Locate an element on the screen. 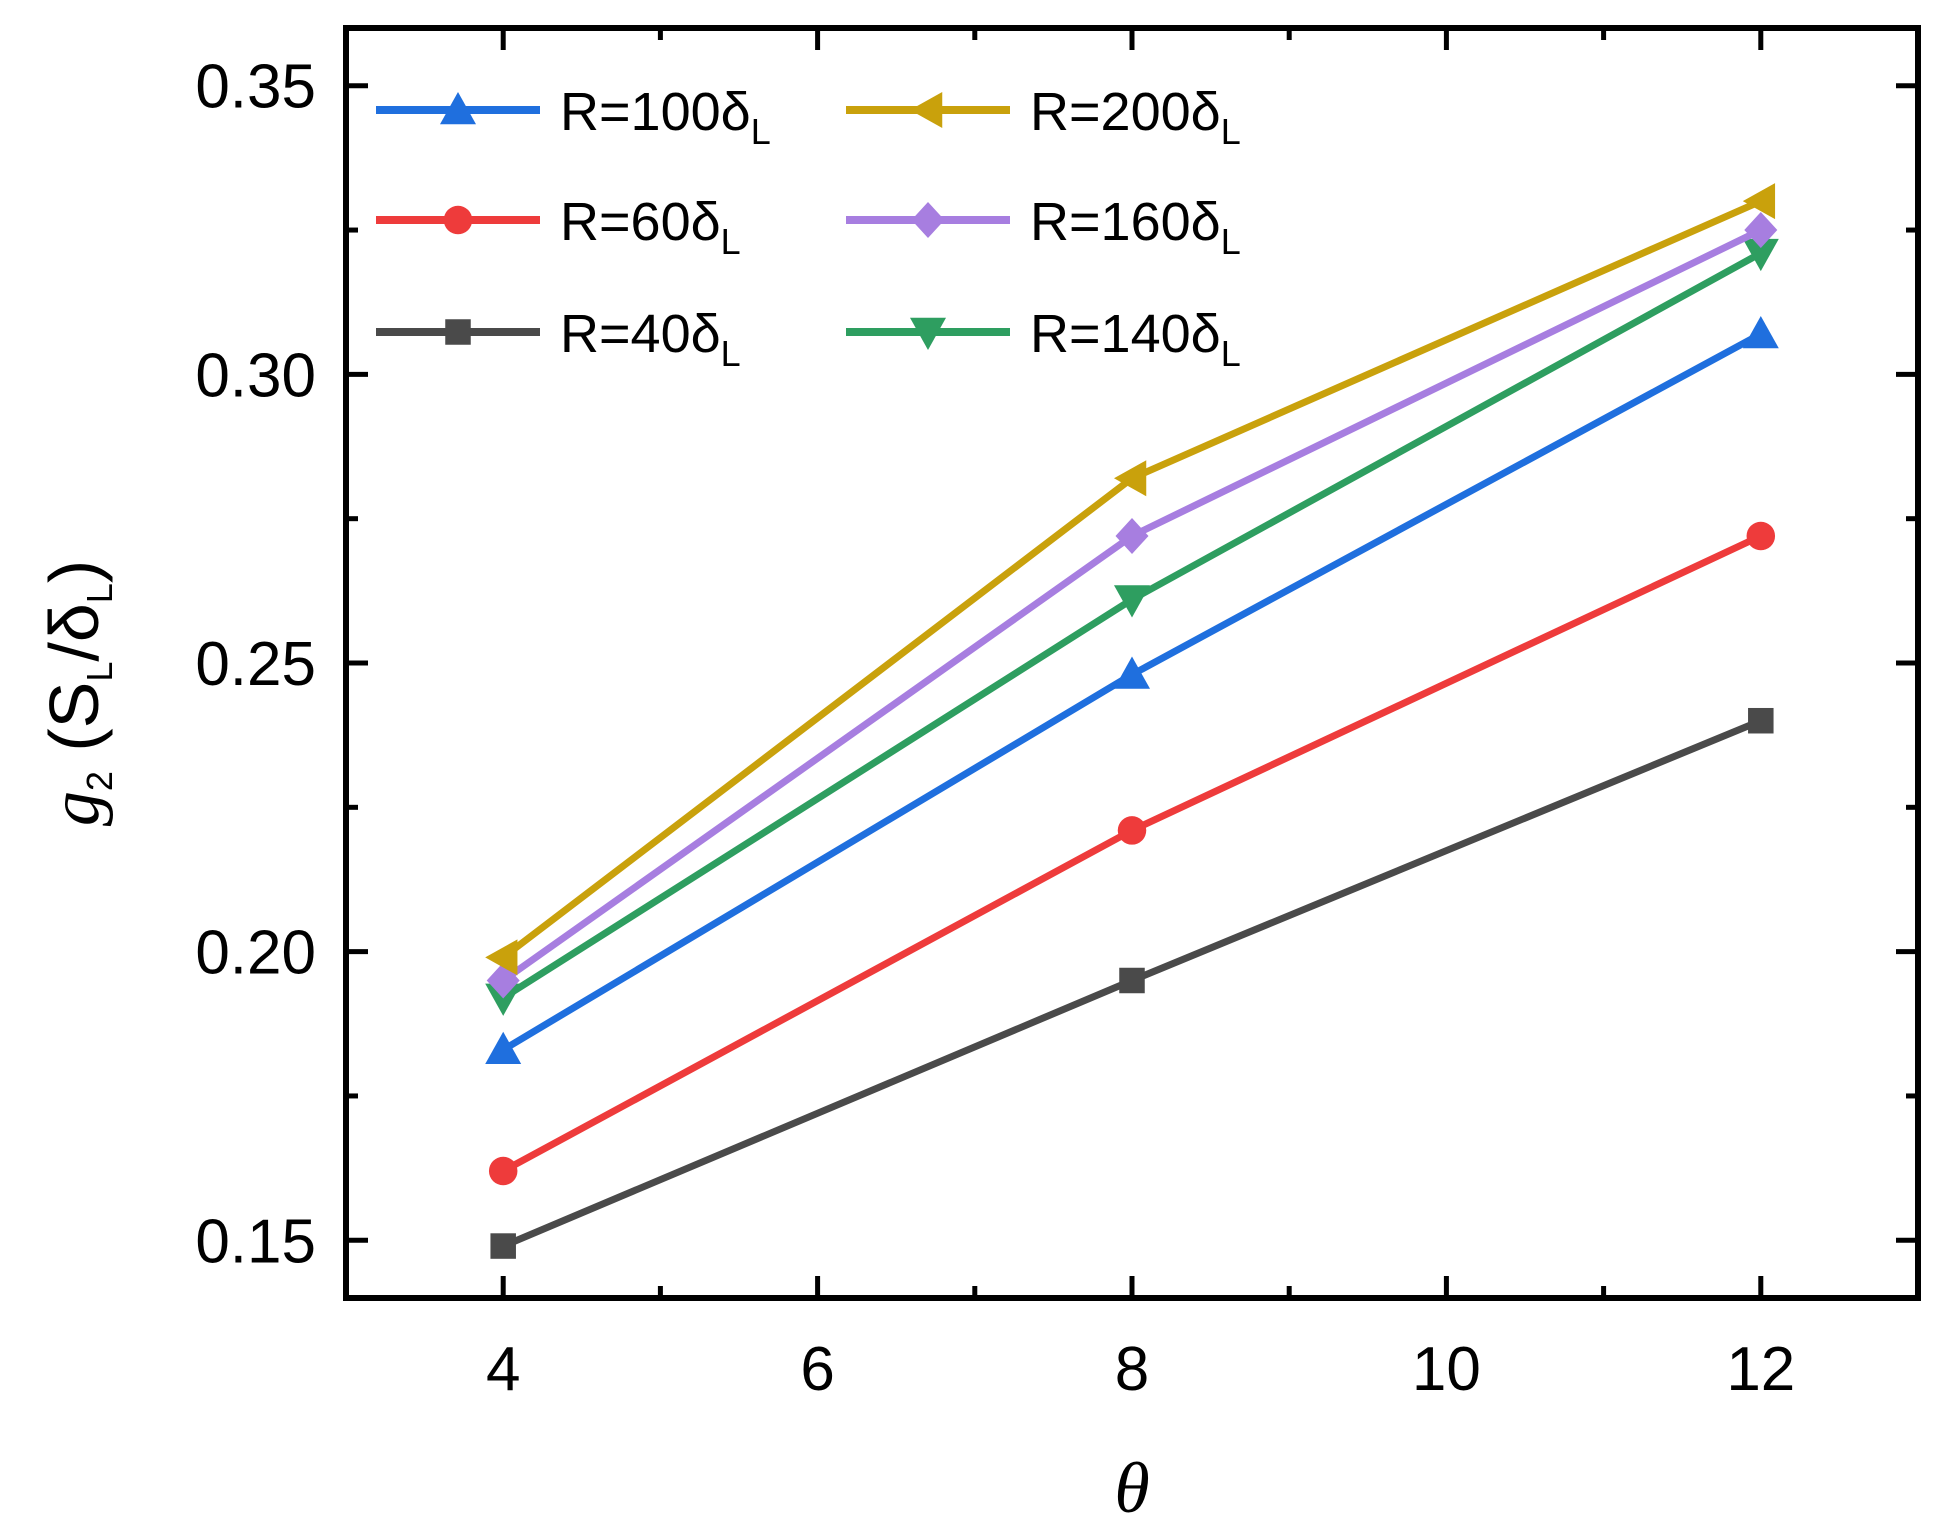  x-tick-label: 12 is located at coordinates (1760, 1369).